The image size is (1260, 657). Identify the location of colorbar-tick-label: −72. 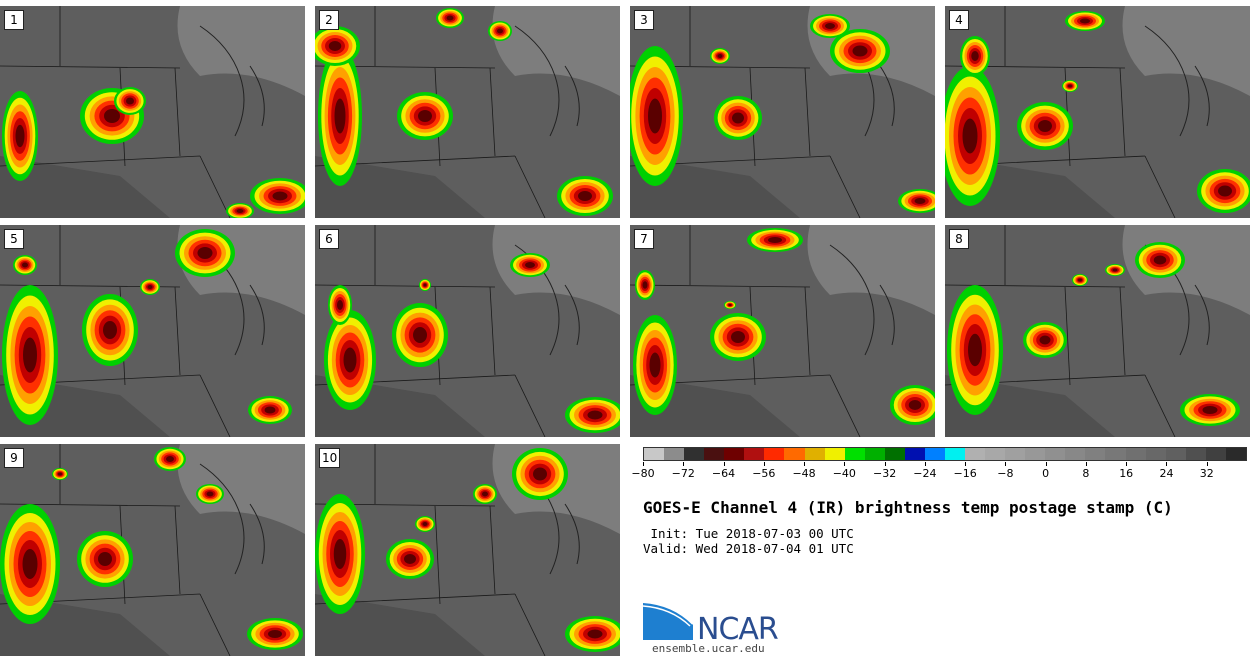
(683, 473).